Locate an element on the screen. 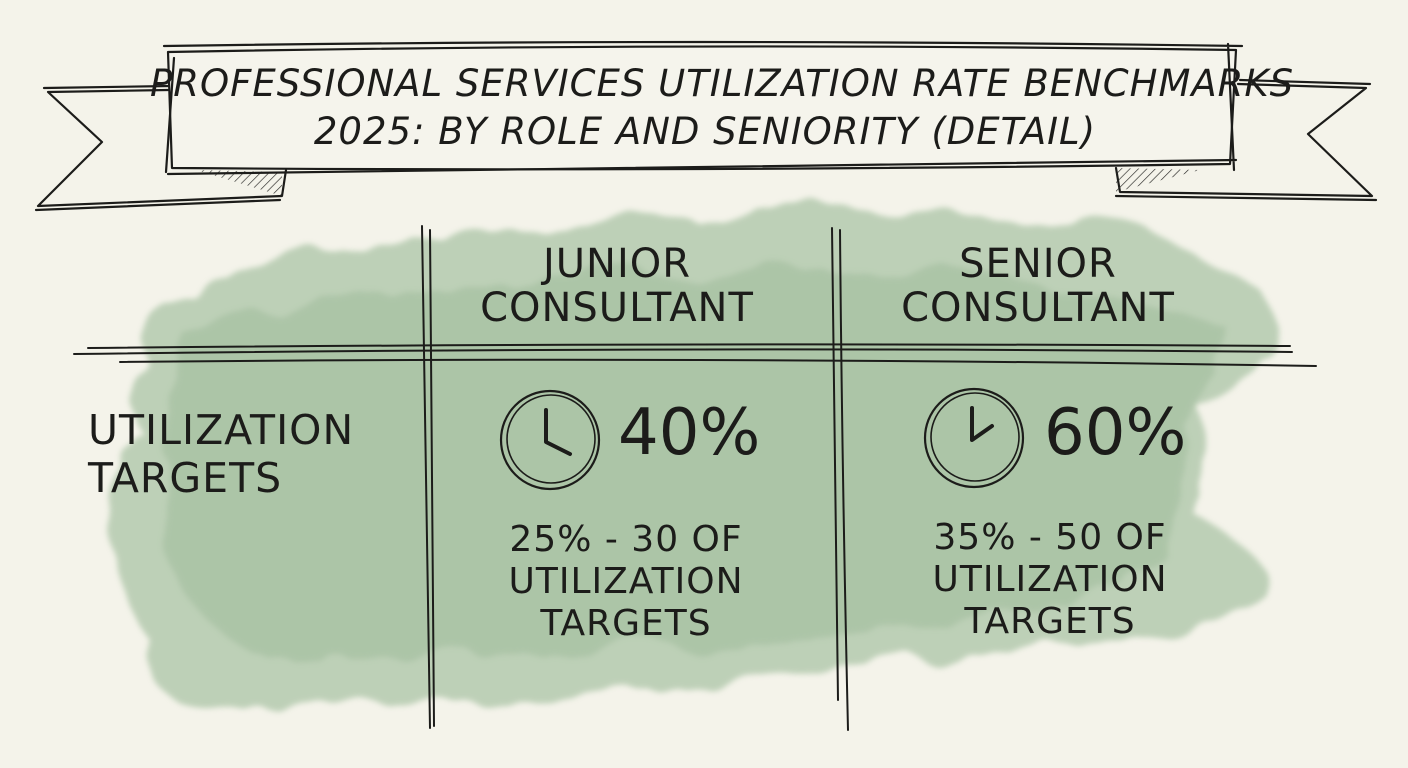 The height and width of the screenshot is (768, 1408). senior-range-line-3: Targets is located at coordinates (1050, 621).